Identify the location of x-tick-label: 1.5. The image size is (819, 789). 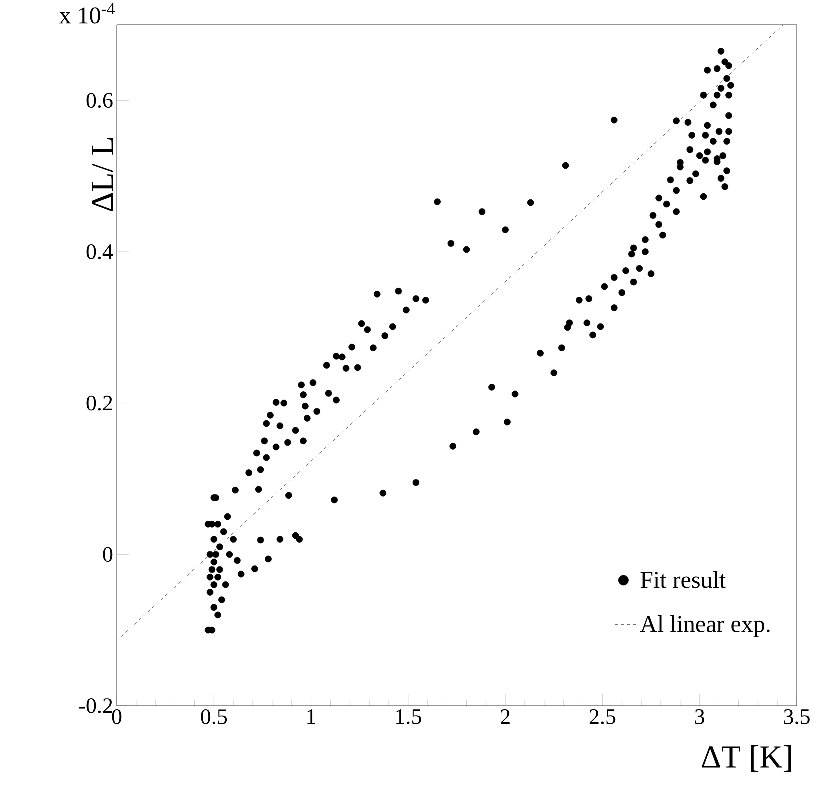
(409, 717).